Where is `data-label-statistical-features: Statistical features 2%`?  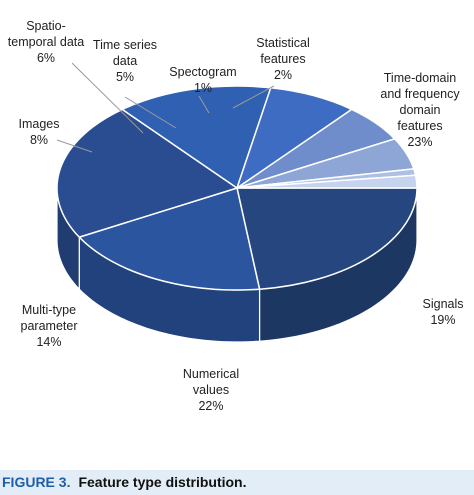 data-label-statistical-features: Statistical features 2% is located at coordinates (283, 59).